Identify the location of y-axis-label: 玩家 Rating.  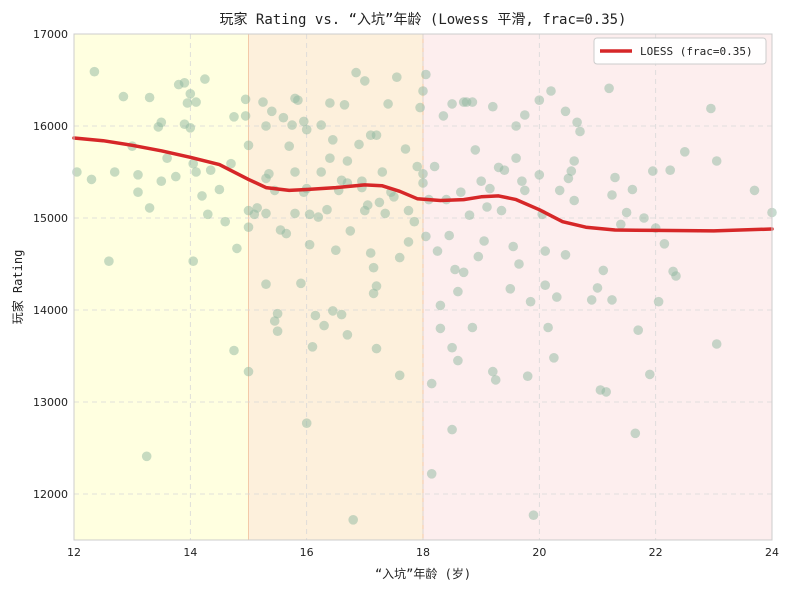
(17, 287).